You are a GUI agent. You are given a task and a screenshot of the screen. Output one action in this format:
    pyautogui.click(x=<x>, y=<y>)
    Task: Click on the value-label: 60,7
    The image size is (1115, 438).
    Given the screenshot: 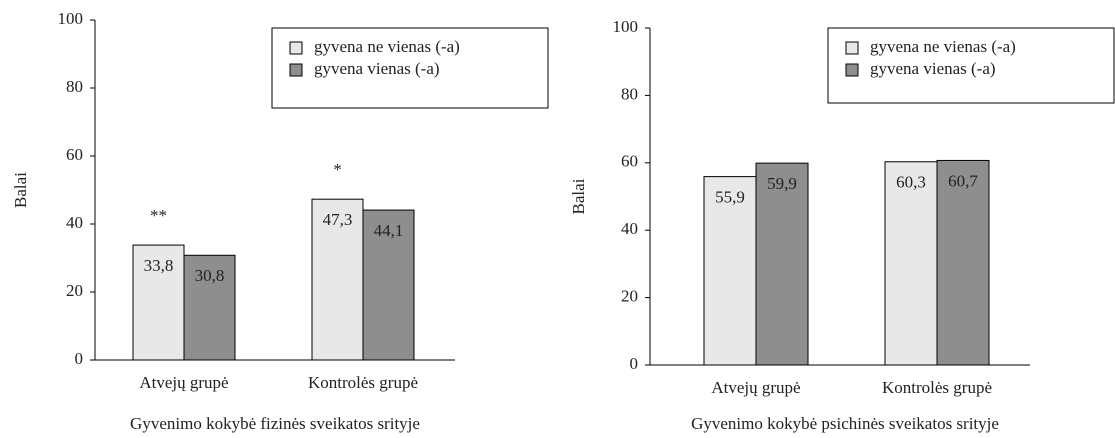 What is the action you would take?
    pyautogui.click(x=963, y=180)
    